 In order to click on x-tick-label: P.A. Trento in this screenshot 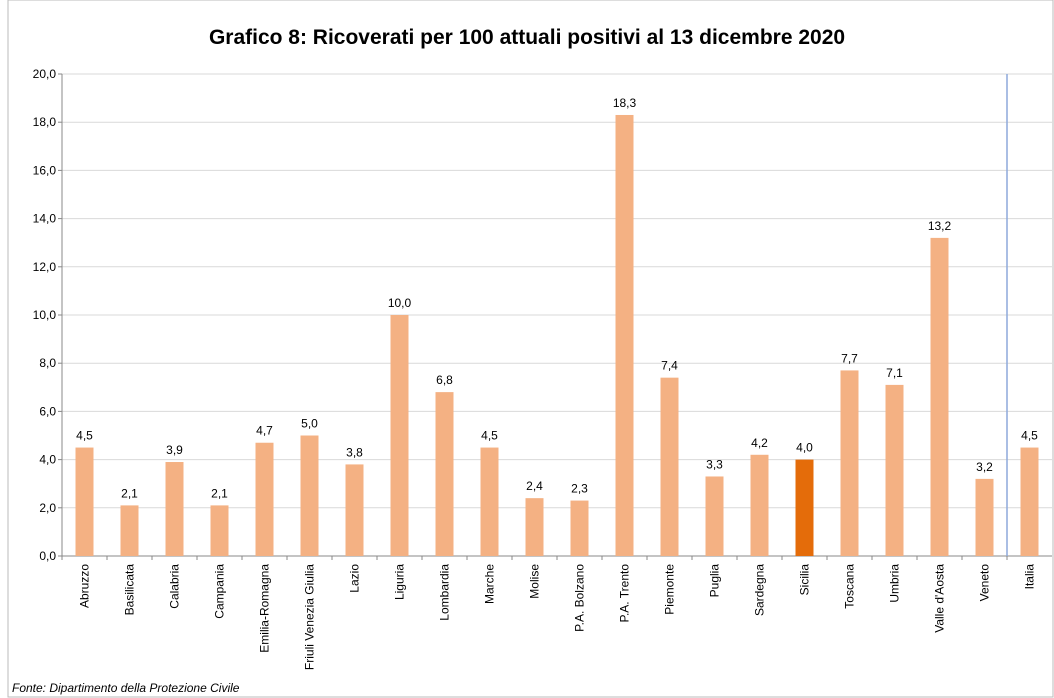, I will do `click(625, 593)`.